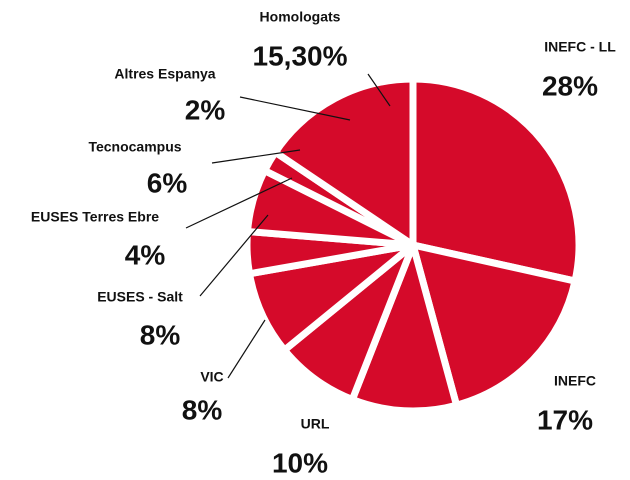 The height and width of the screenshot is (480, 630). I want to click on slice-value: 10%, so click(300, 462).